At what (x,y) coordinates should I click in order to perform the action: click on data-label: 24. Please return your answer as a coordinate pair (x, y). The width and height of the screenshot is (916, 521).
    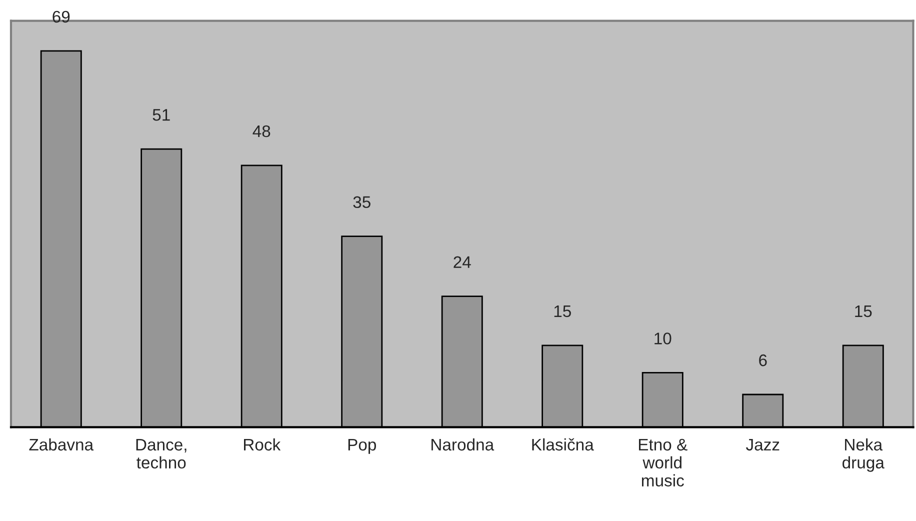
    Looking at the image, I should click on (462, 262).